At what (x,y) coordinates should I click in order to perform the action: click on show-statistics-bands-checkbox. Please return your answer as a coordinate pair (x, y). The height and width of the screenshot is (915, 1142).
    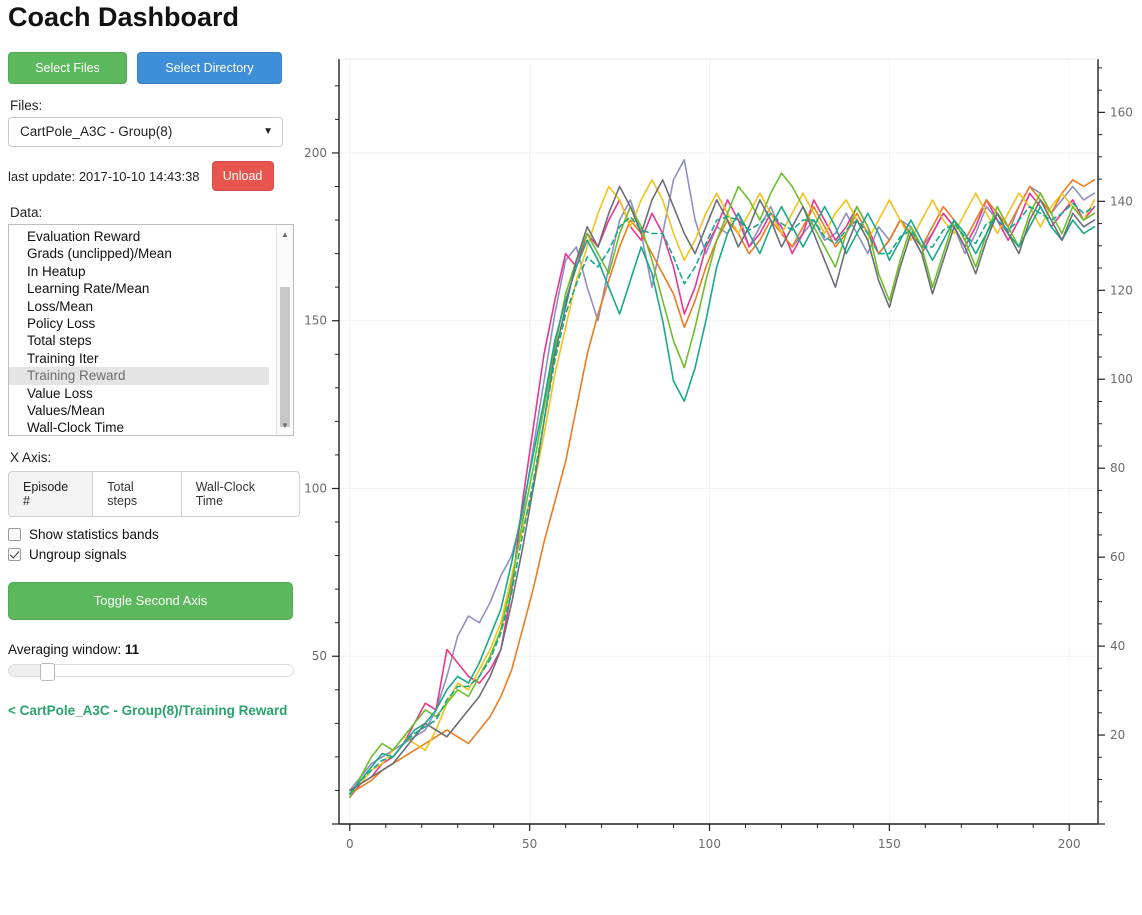
    Looking at the image, I should click on (14, 534).